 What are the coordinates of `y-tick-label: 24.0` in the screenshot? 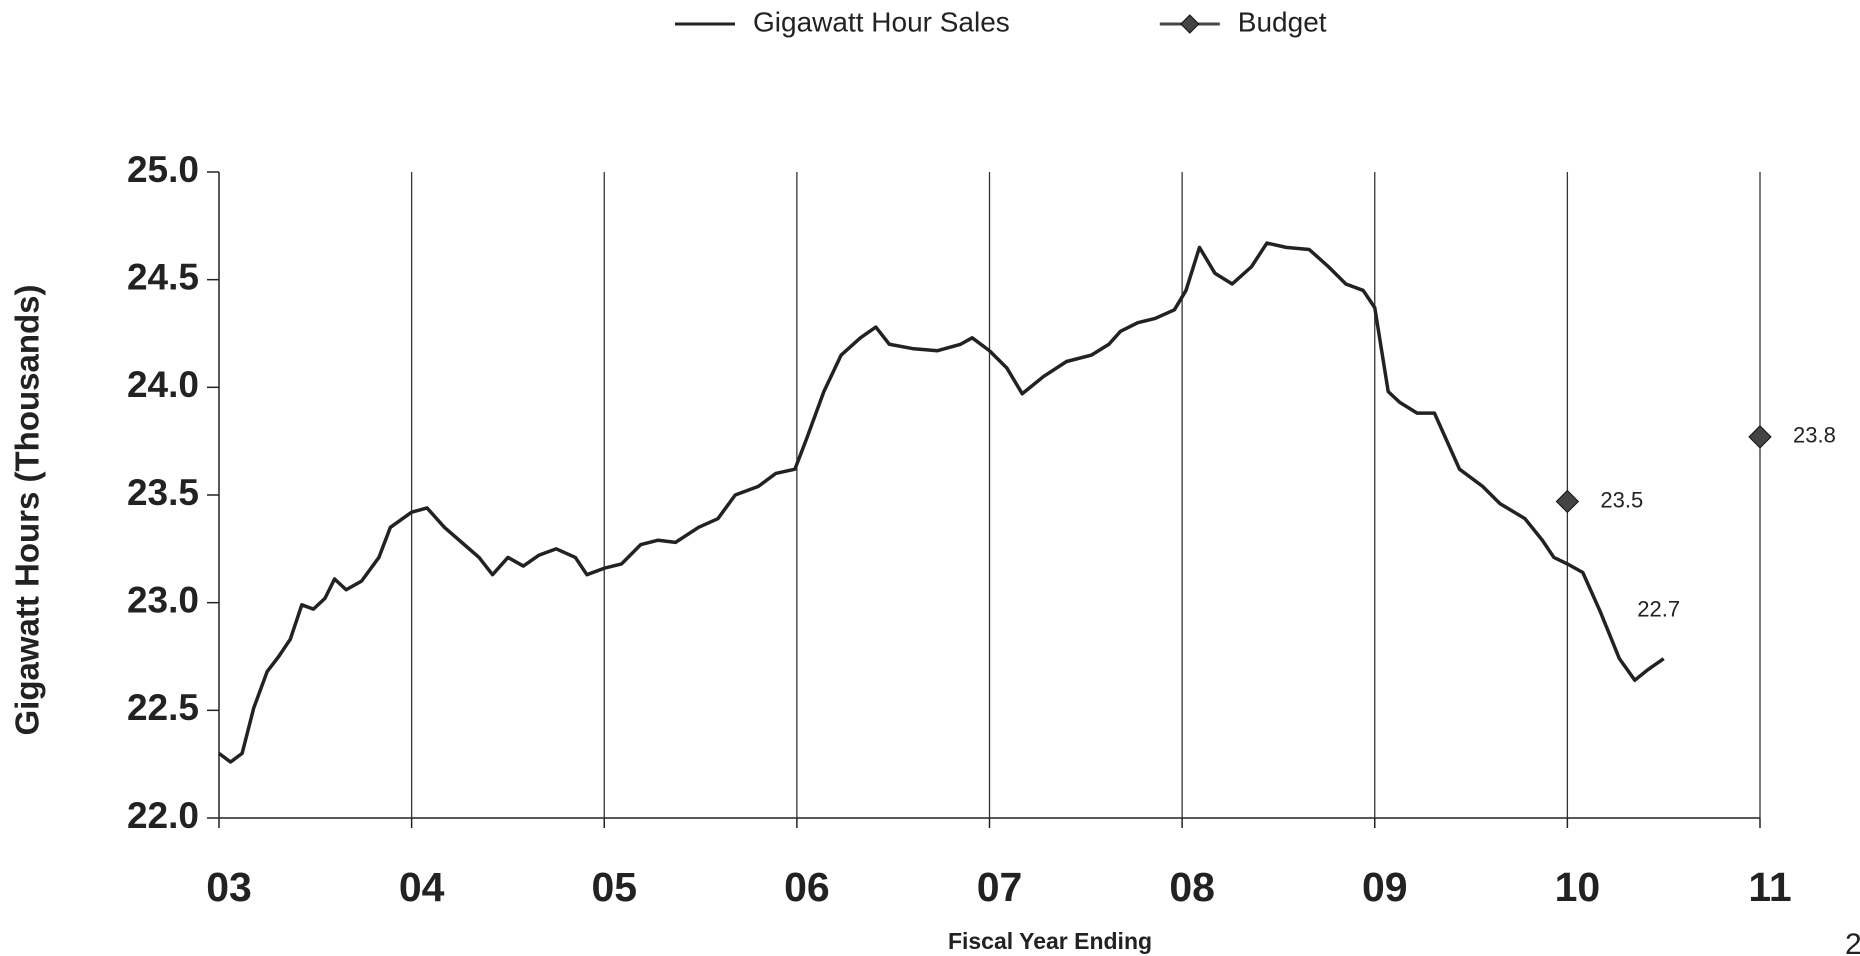 It's located at (163, 384).